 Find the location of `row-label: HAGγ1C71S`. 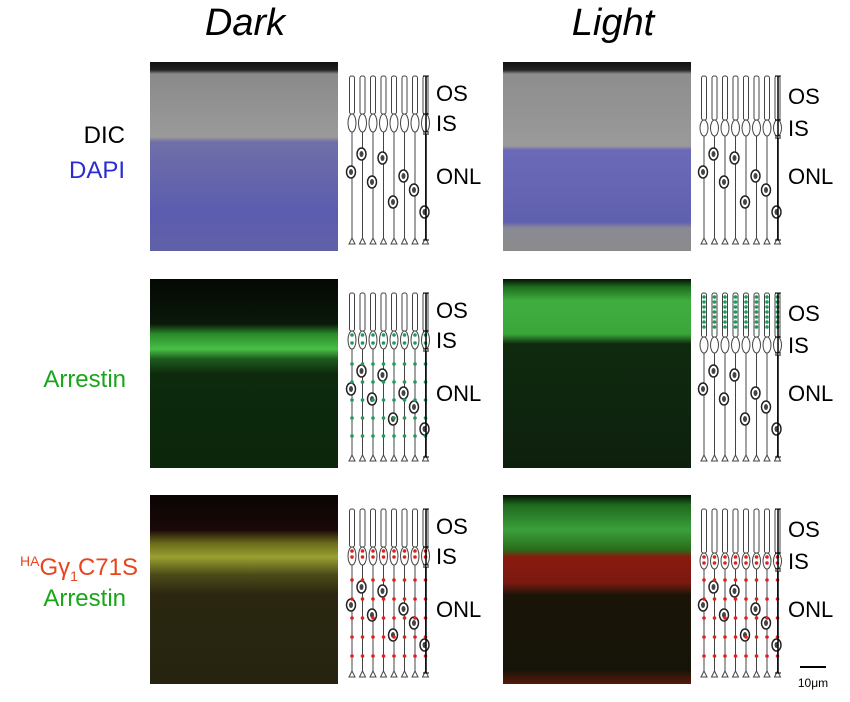

row-label: HAGγ1C71S is located at coordinates (69, 568).